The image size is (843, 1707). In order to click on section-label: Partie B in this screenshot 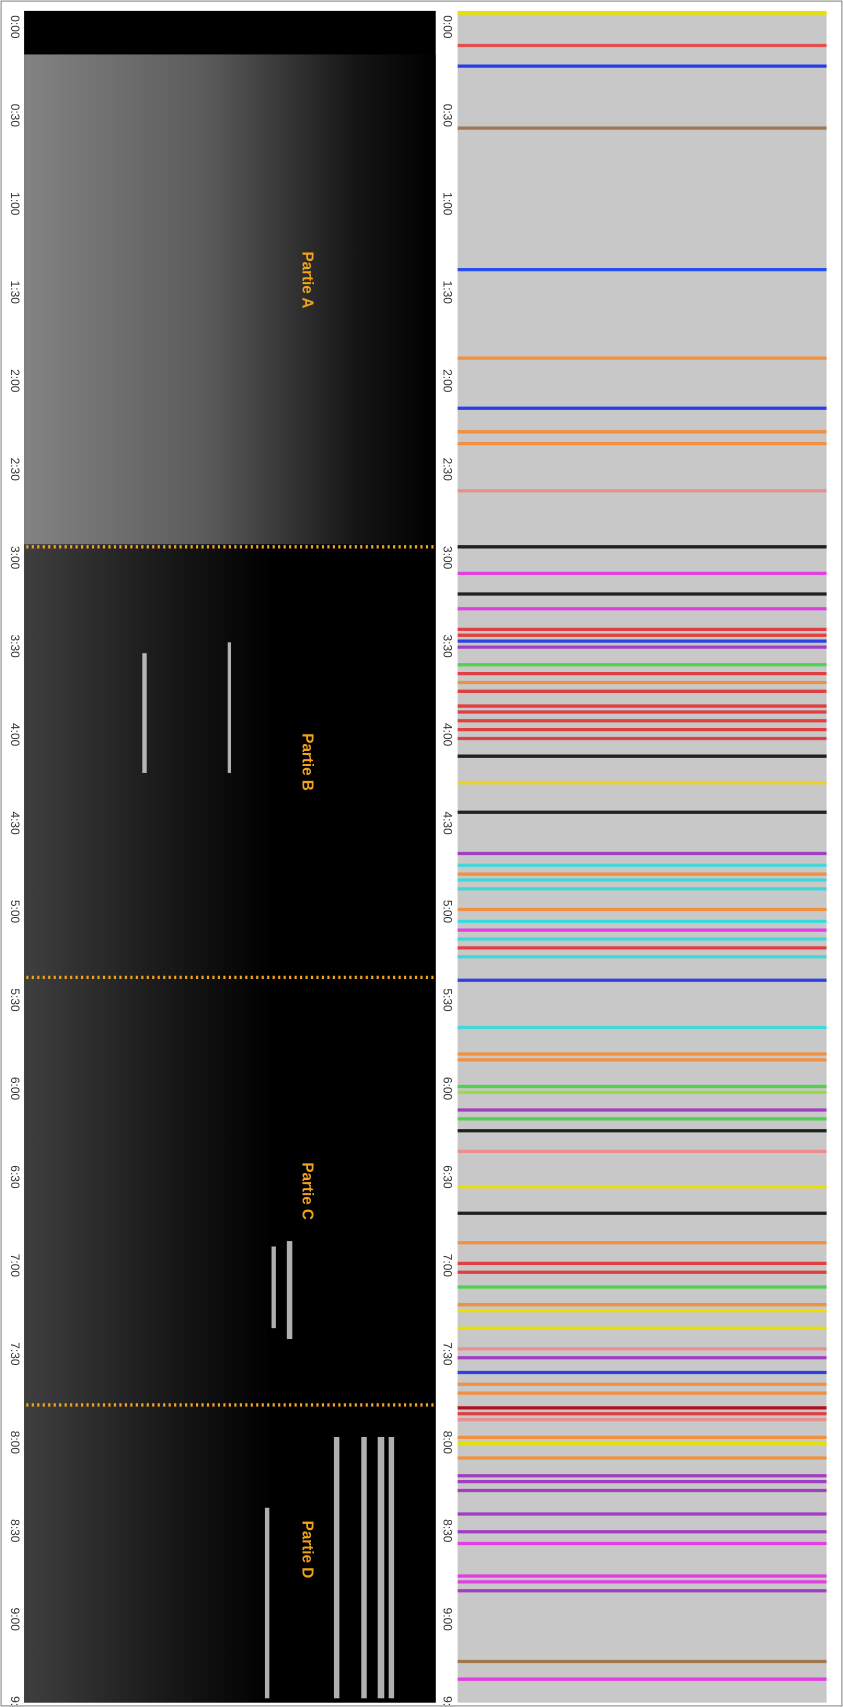, I will do `click(306, 762)`.